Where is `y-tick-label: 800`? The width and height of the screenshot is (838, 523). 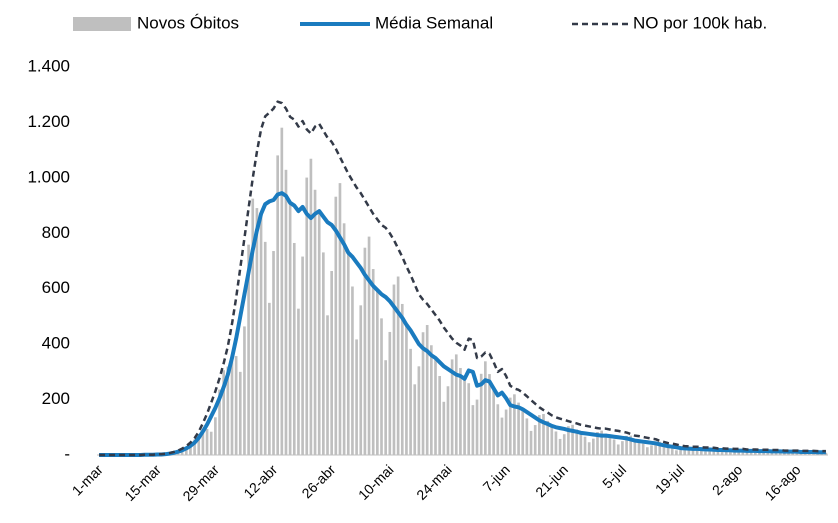 y-tick-label: 800 is located at coordinates (56, 232).